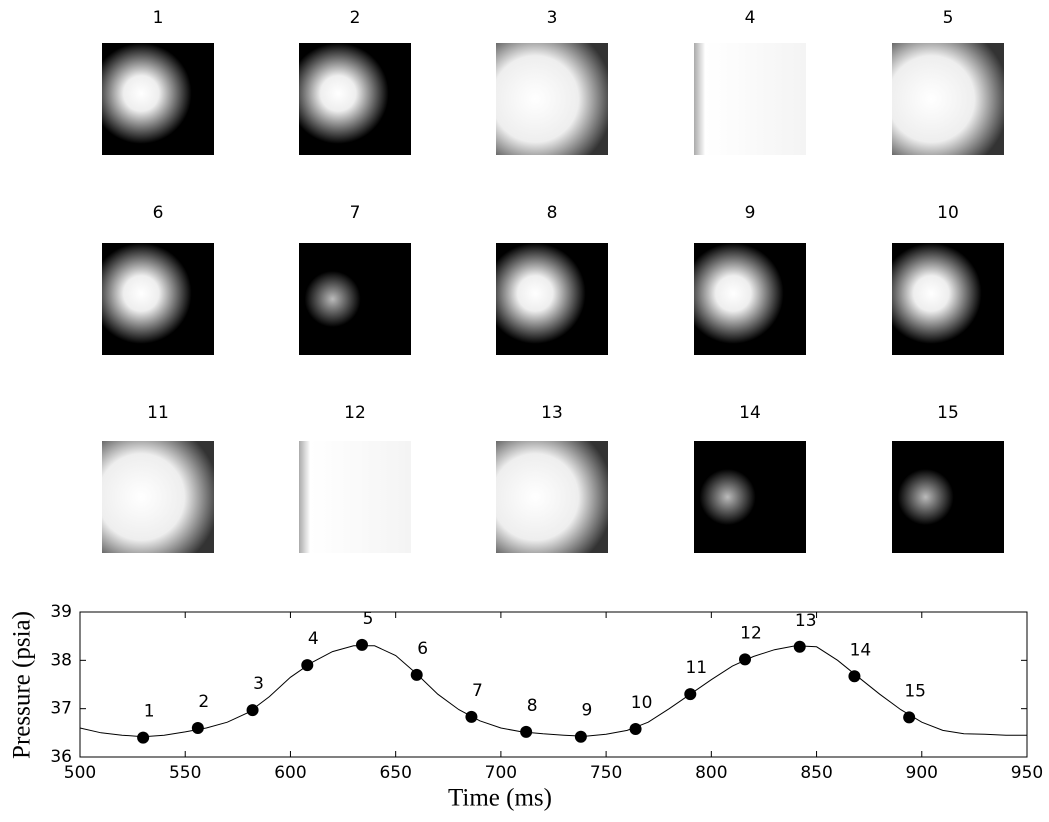 Image resolution: width=1049 pixels, height=822 pixels. I want to click on x-tick-label: 800, so click(711, 773).